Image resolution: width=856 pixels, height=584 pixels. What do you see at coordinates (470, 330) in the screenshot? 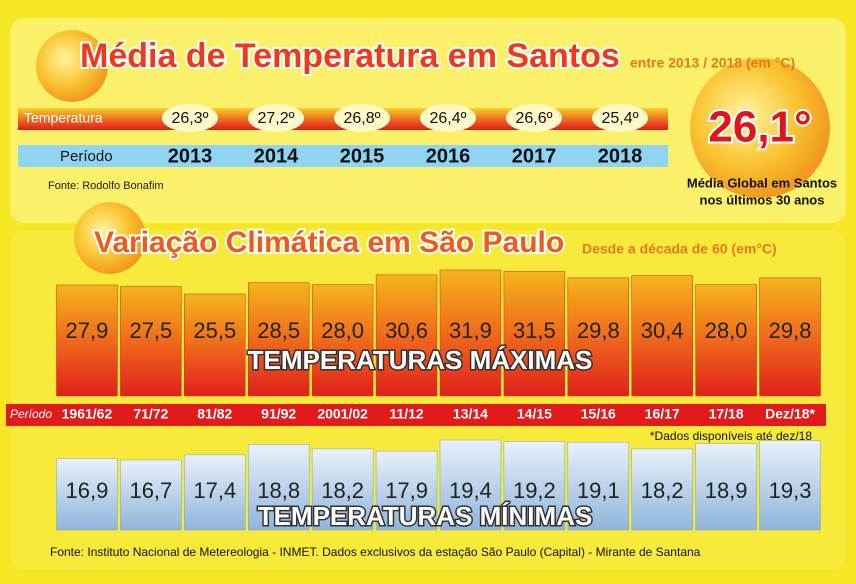
I see `value-label: 31,9` at bounding box center [470, 330].